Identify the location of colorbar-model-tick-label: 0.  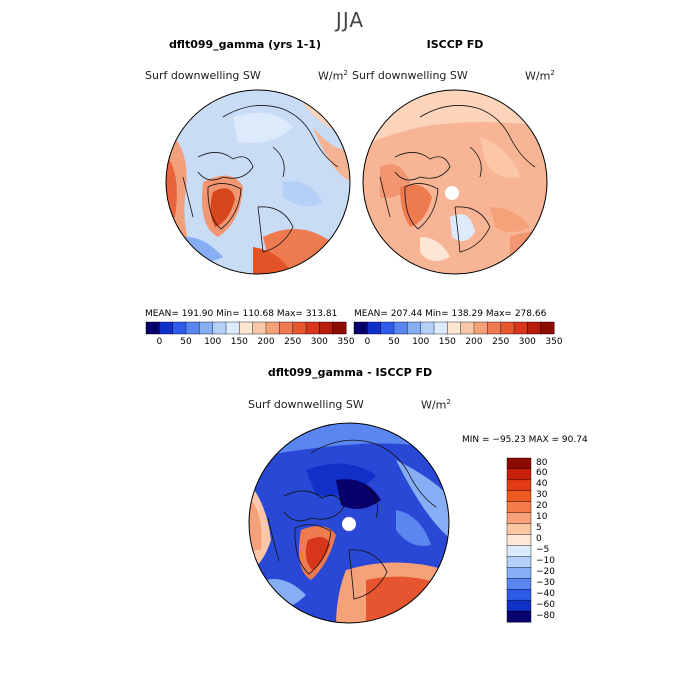
(159, 342).